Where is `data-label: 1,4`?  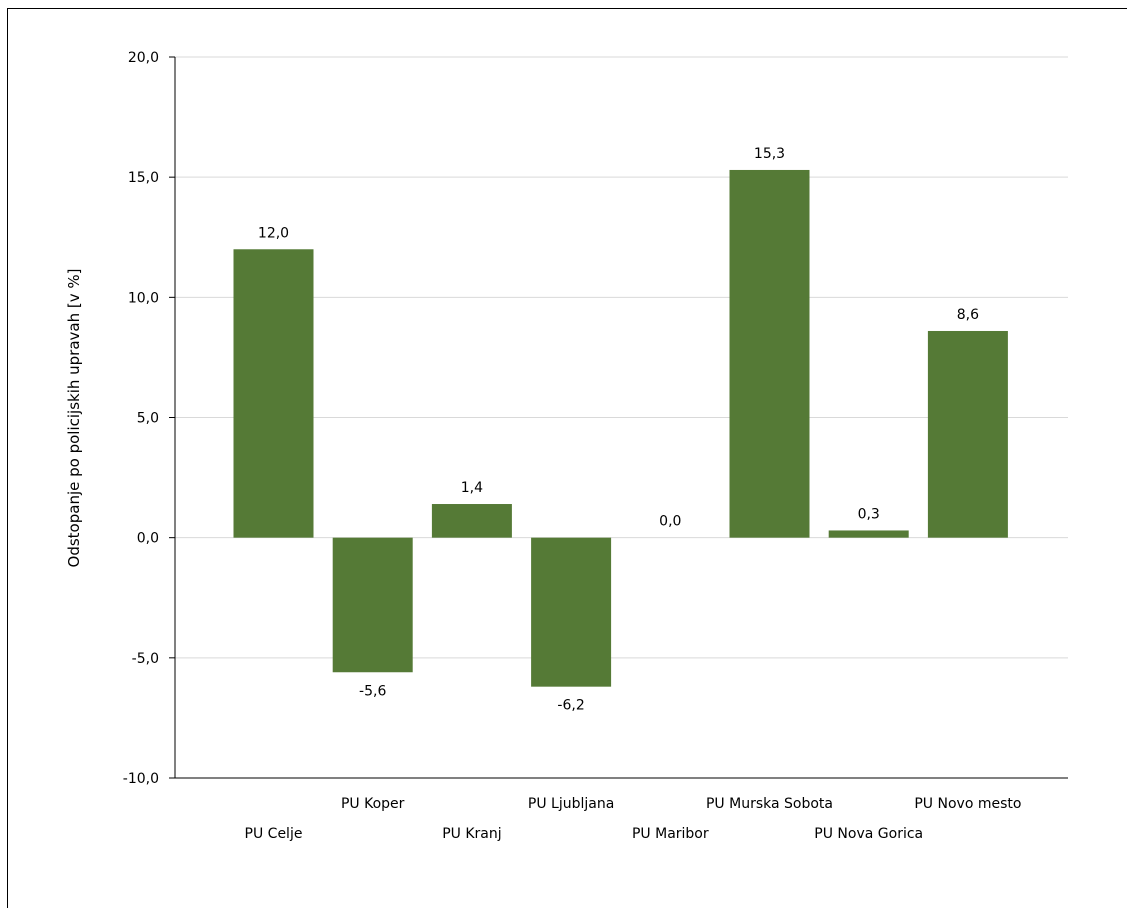 data-label: 1,4 is located at coordinates (472, 488).